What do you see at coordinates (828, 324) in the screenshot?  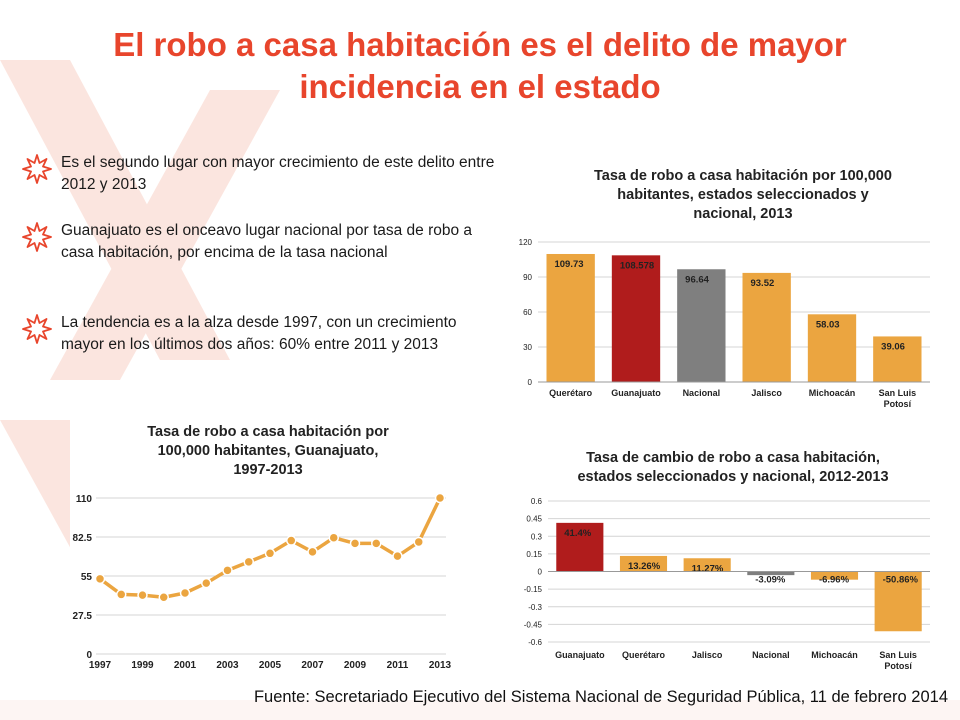 I see `bar-value-label: 58.03` at bounding box center [828, 324].